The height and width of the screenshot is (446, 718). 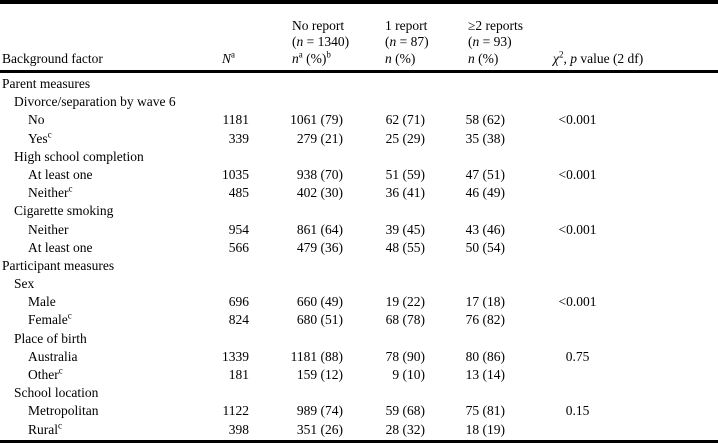 What do you see at coordinates (58, 265) in the screenshot?
I see `row-label: Participant measures` at bounding box center [58, 265].